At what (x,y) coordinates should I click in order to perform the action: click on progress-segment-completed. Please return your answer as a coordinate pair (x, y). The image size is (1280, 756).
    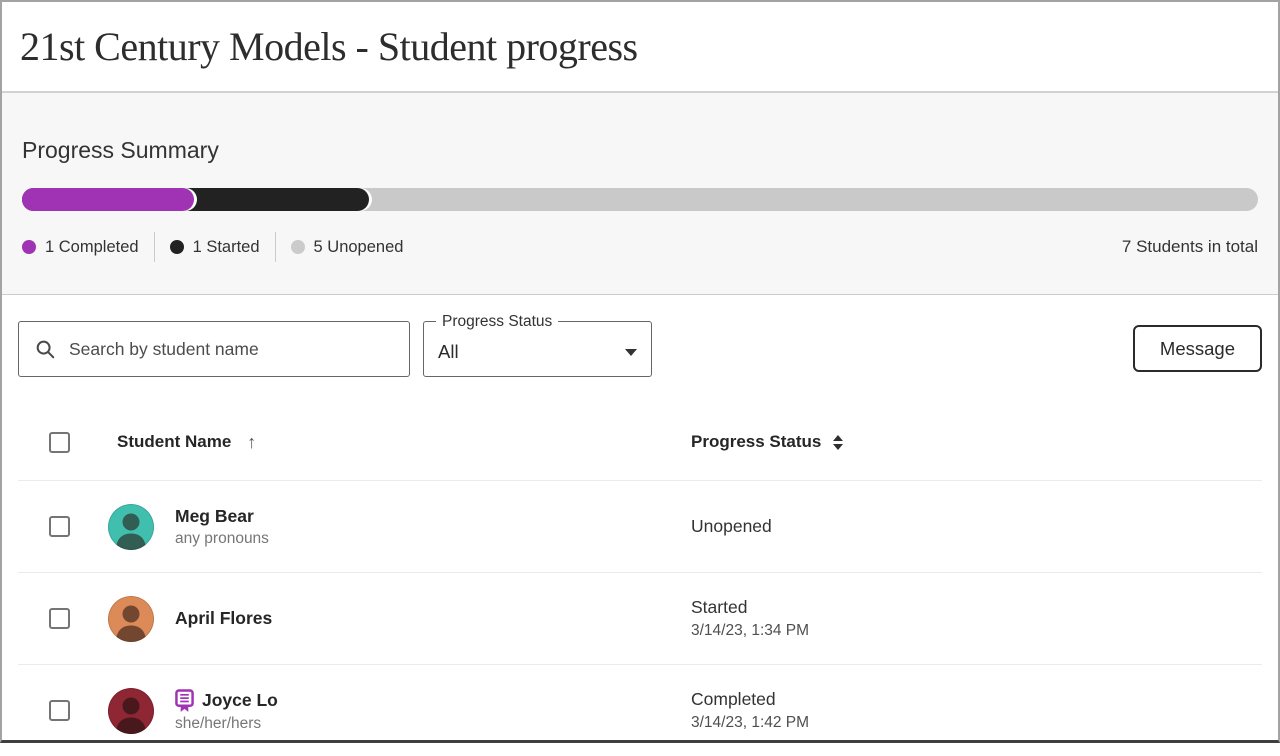
    Looking at the image, I should click on (108, 199).